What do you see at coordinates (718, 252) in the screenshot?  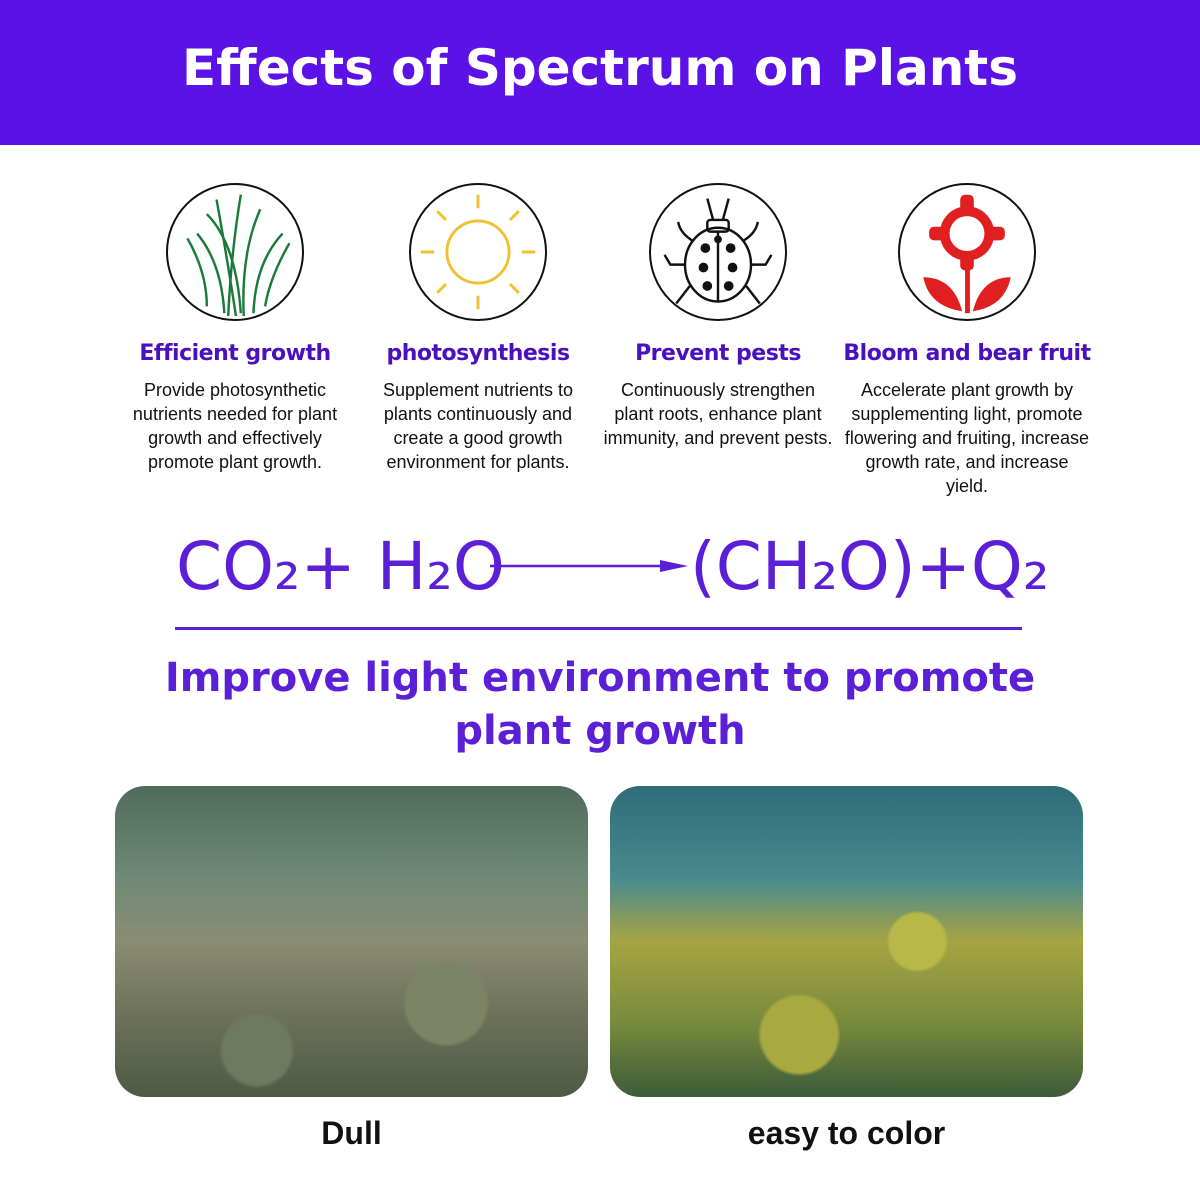 I see `ladybug-icon` at bounding box center [718, 252].